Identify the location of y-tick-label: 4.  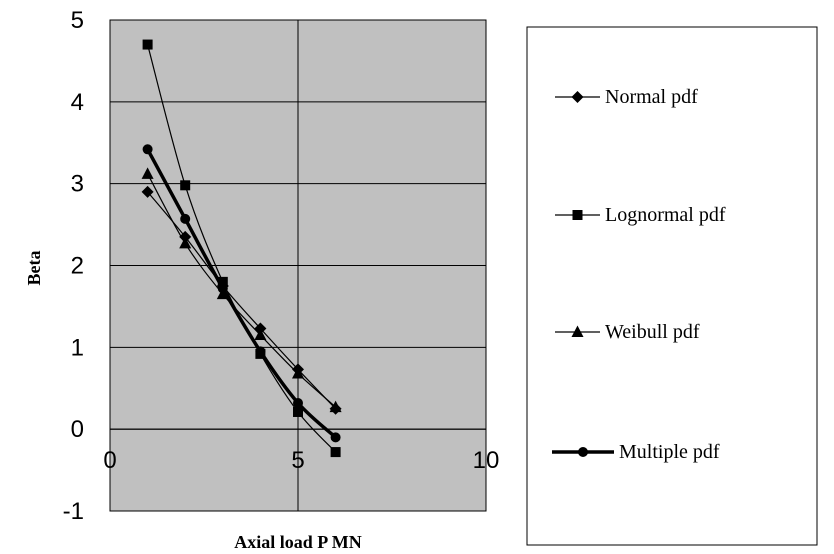
(77, 102).